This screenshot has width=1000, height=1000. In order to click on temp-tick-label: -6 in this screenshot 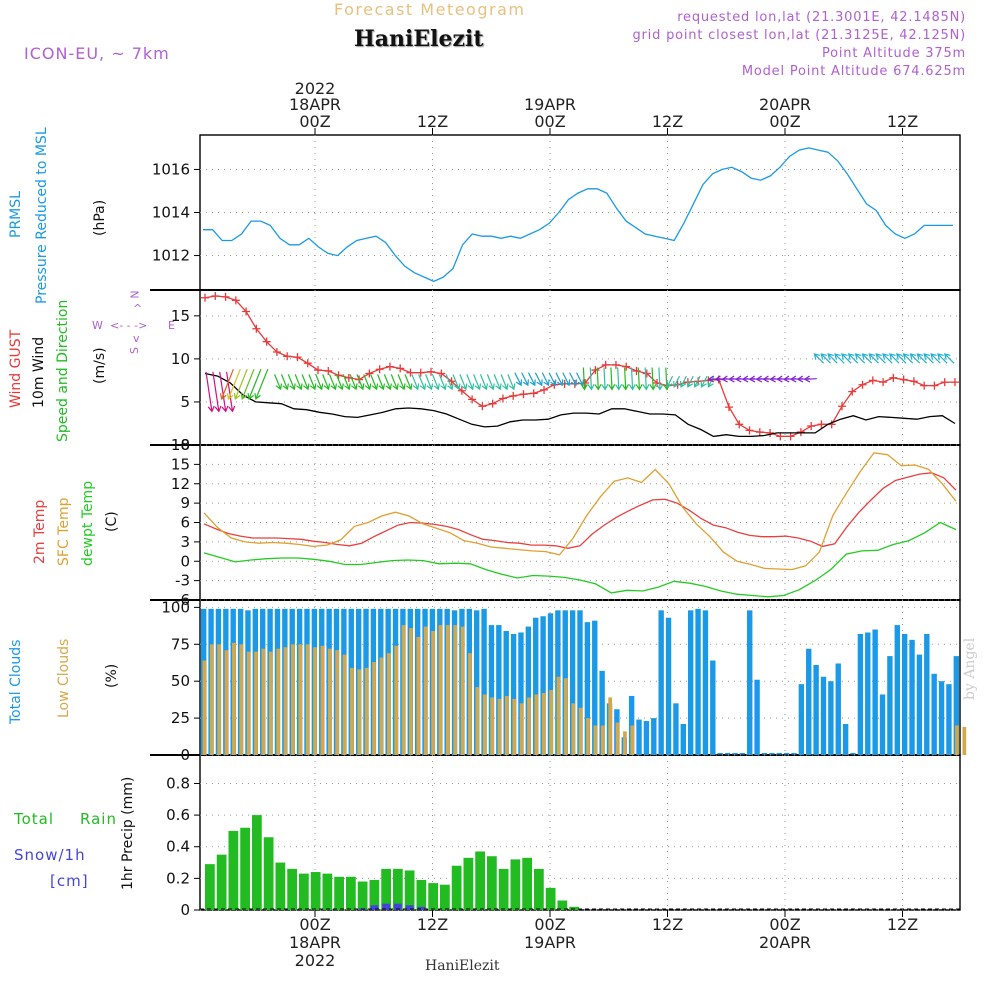, I will do `click(182, 600)`.